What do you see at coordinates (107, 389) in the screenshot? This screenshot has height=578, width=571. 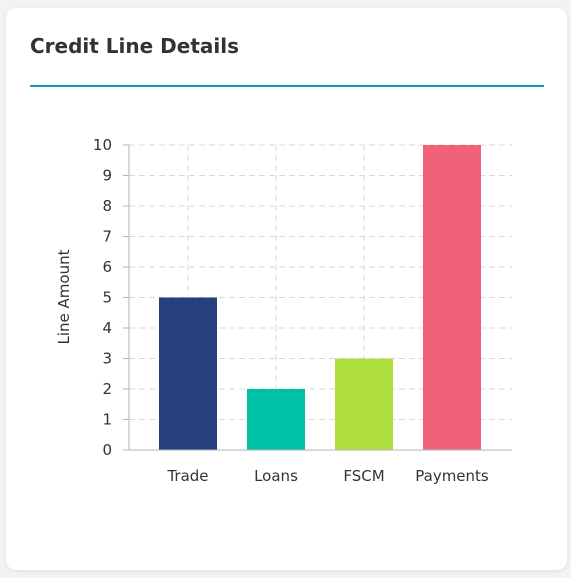 I see `y-tick-label-2: 2` at bounding box center [107, 389].